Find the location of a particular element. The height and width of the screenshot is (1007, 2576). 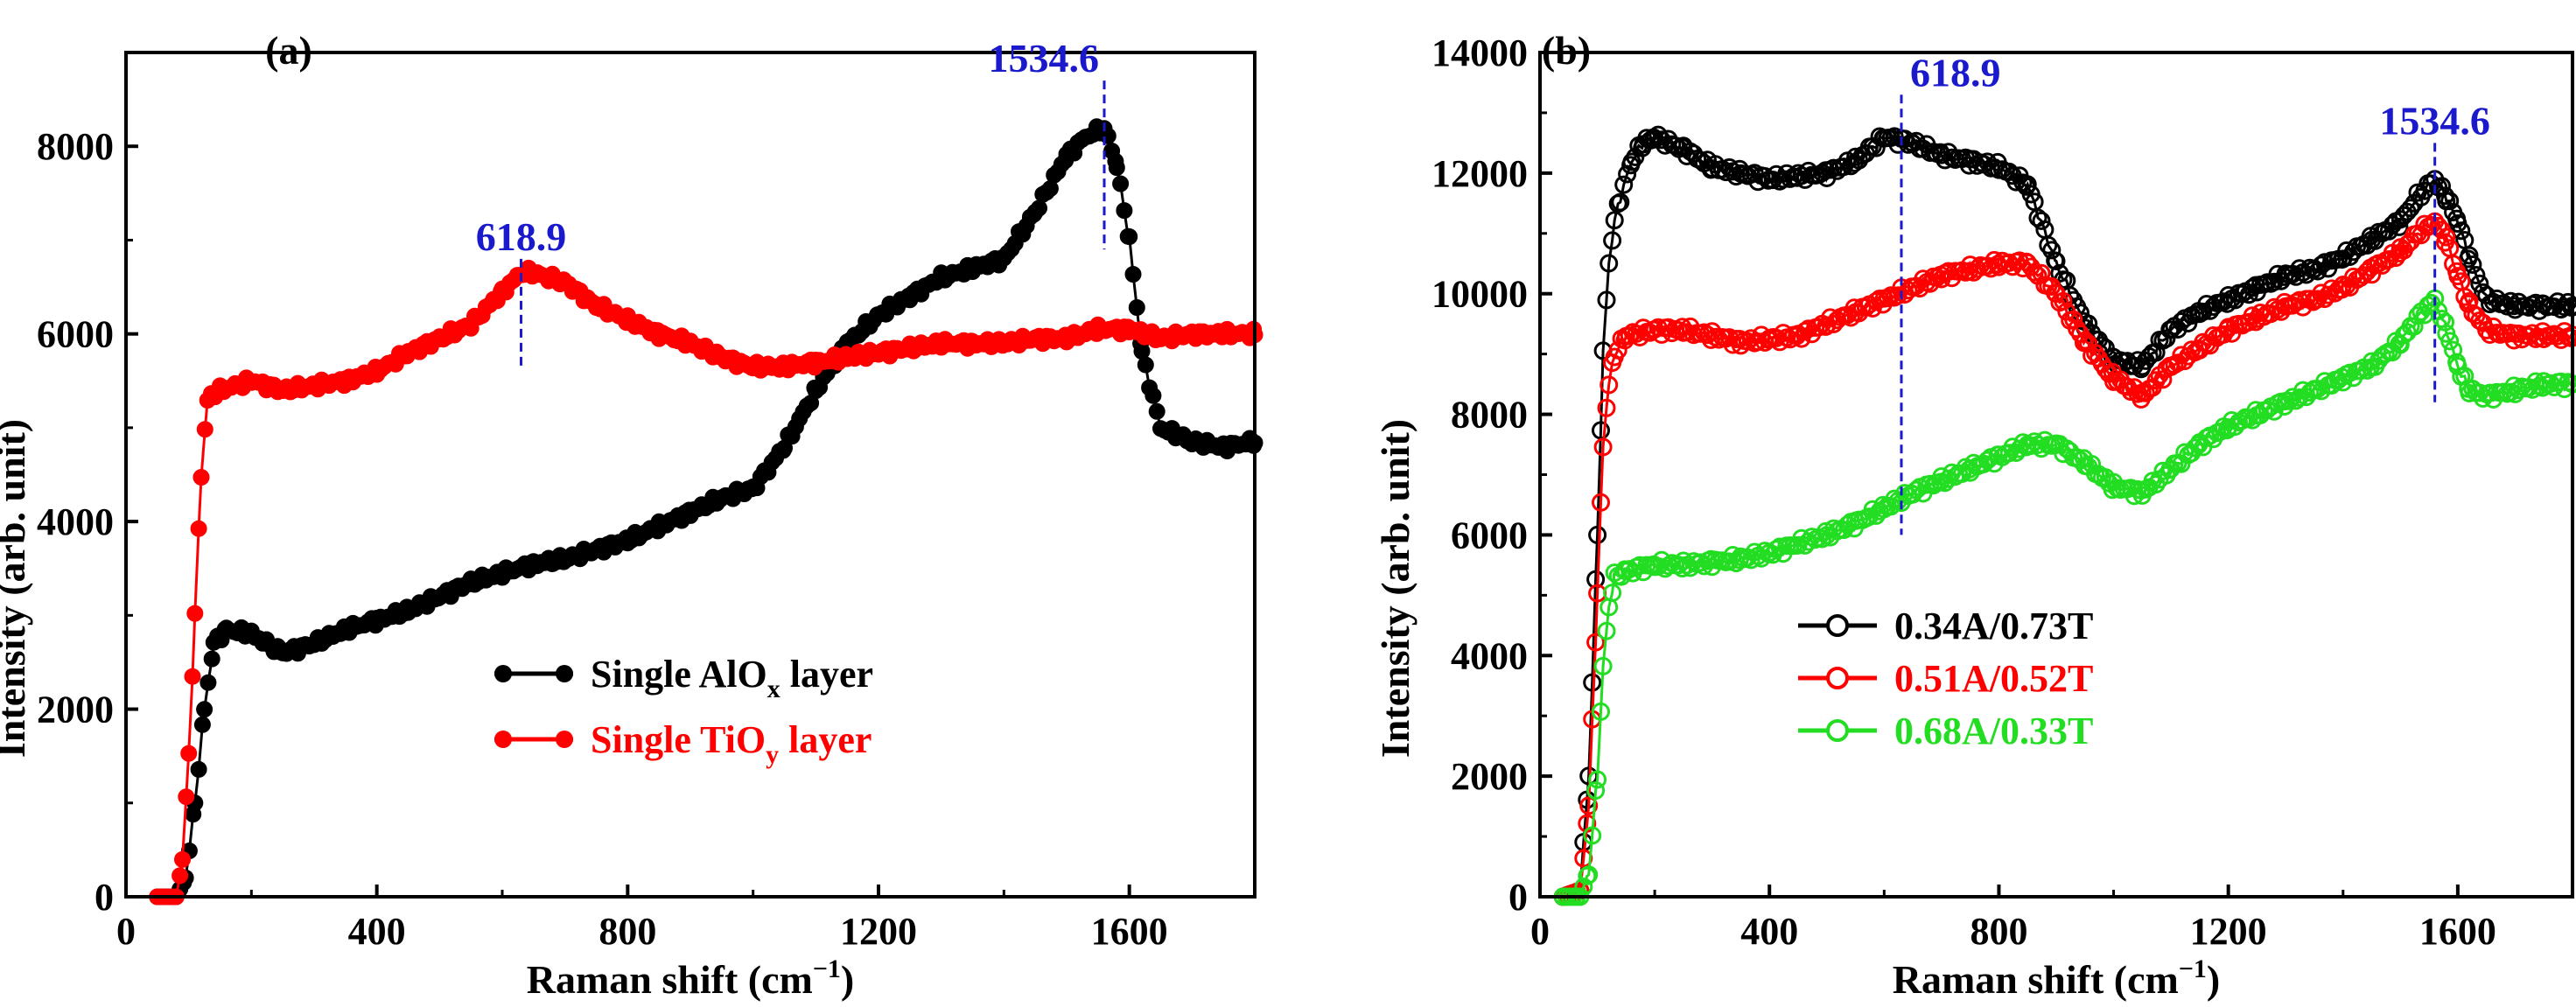

panel-label: (b) is located at coordinates (1566, 51).